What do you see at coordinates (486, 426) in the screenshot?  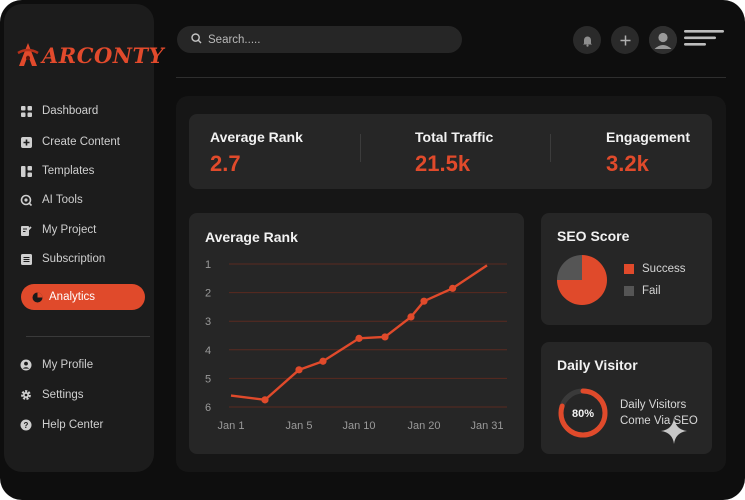 I see `x-tick-label: Jan 31` at bounding box center [486, 426].